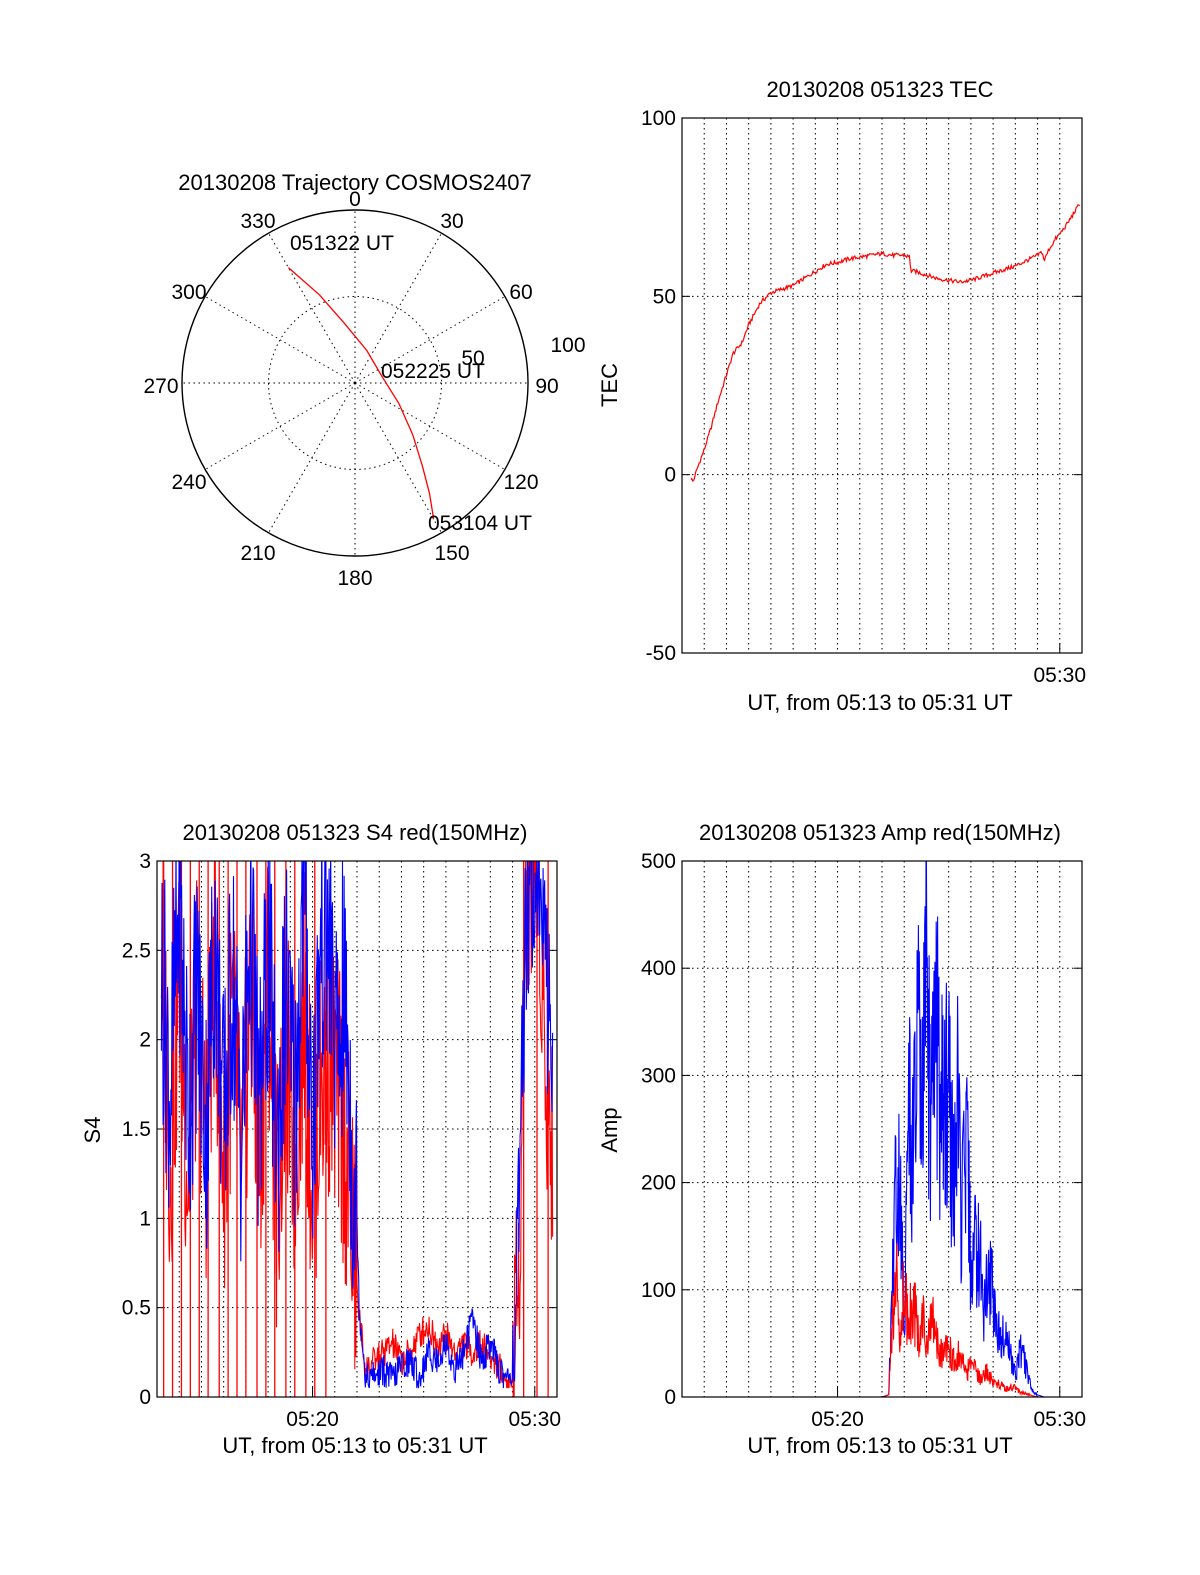 The image size is (1200, 1575). What do you see at coordinates (520, 292) in the screenshot?
I see `azimuth-label-60: 60` at bounding box center [520, 292].